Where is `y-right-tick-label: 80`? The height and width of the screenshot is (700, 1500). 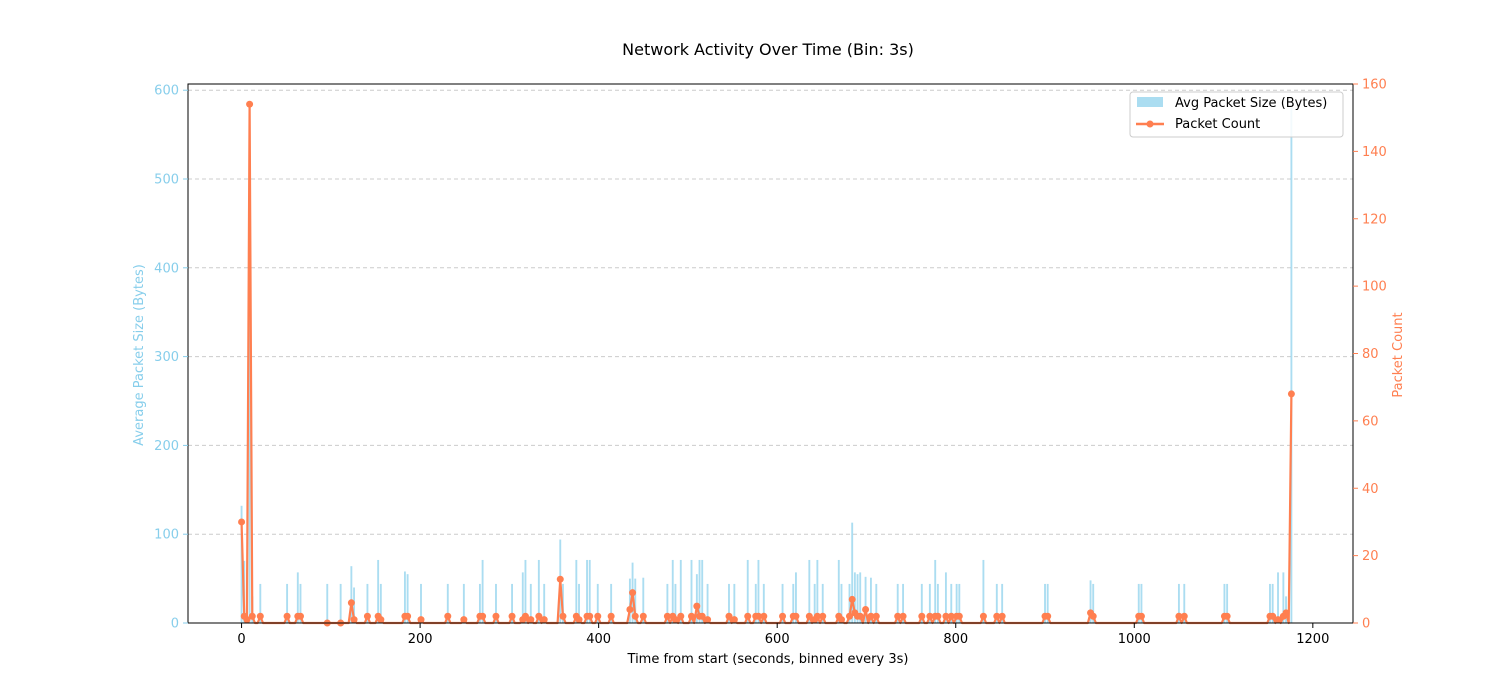 y-right-tick-label: 80 is located at coordinates (1370, 354).